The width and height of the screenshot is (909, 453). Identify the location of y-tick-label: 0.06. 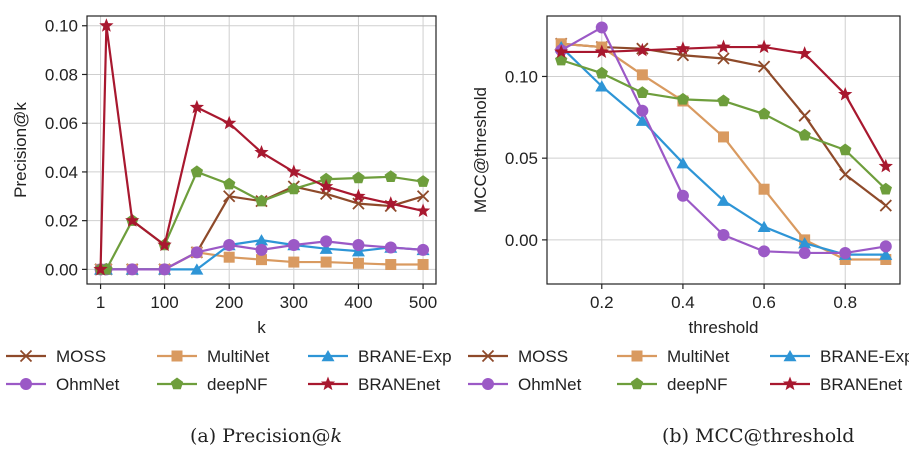
(61, 123).